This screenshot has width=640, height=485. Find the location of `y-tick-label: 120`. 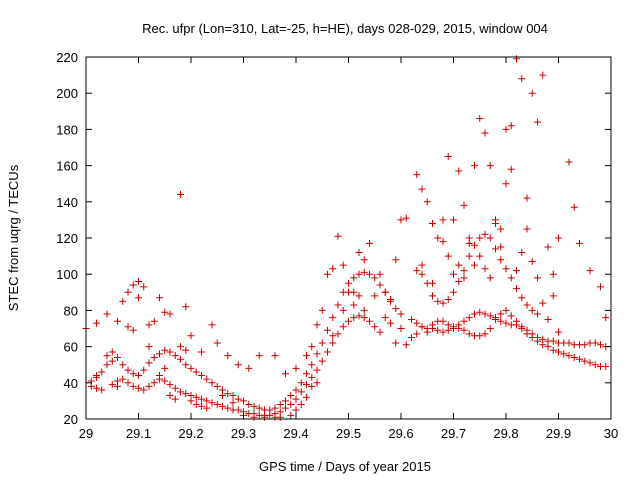

y-tick-label: 120 is located at coordinates (67, 238).